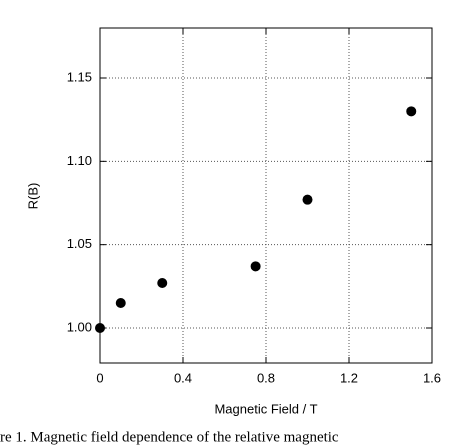 This screenshot has width=474, height=448. Describe the element at coordinates (79, 76) in the screenshot. I see `y-tick-label: 1.15` at that location.